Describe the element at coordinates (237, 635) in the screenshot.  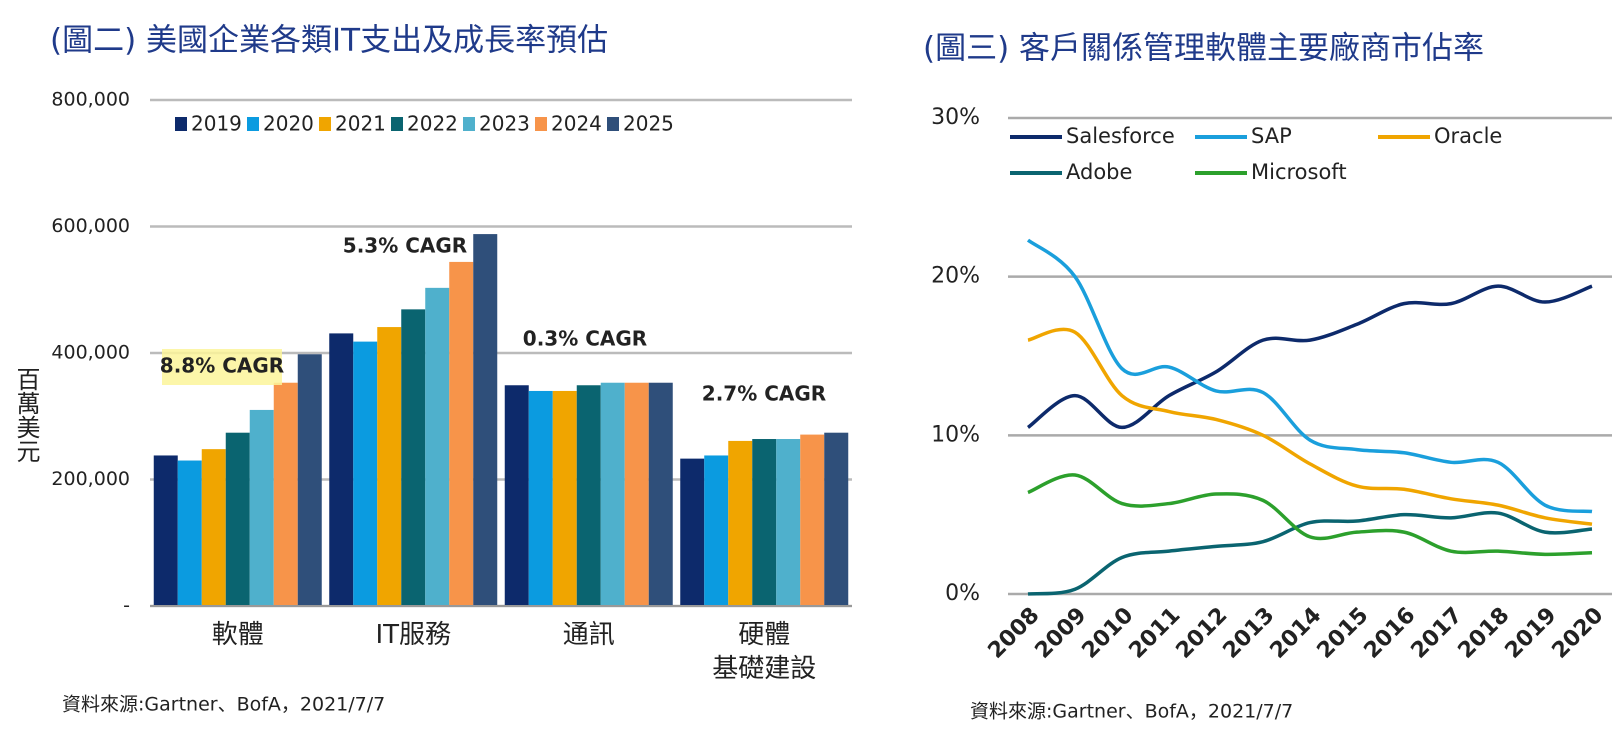
I see `x-tick-label: 軟體` at that location.